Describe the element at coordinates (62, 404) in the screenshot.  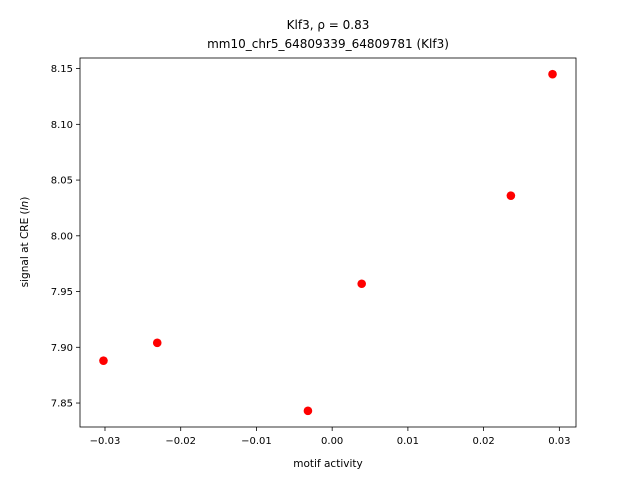
I see `y-tick-label-0: 7.85` at that location.